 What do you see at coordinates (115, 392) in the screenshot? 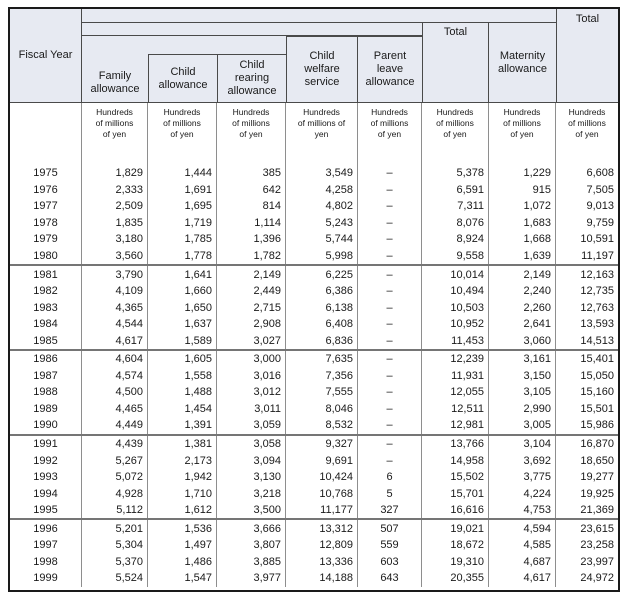
I see `table-cell: 4,500` at bounding box center [115, 392].